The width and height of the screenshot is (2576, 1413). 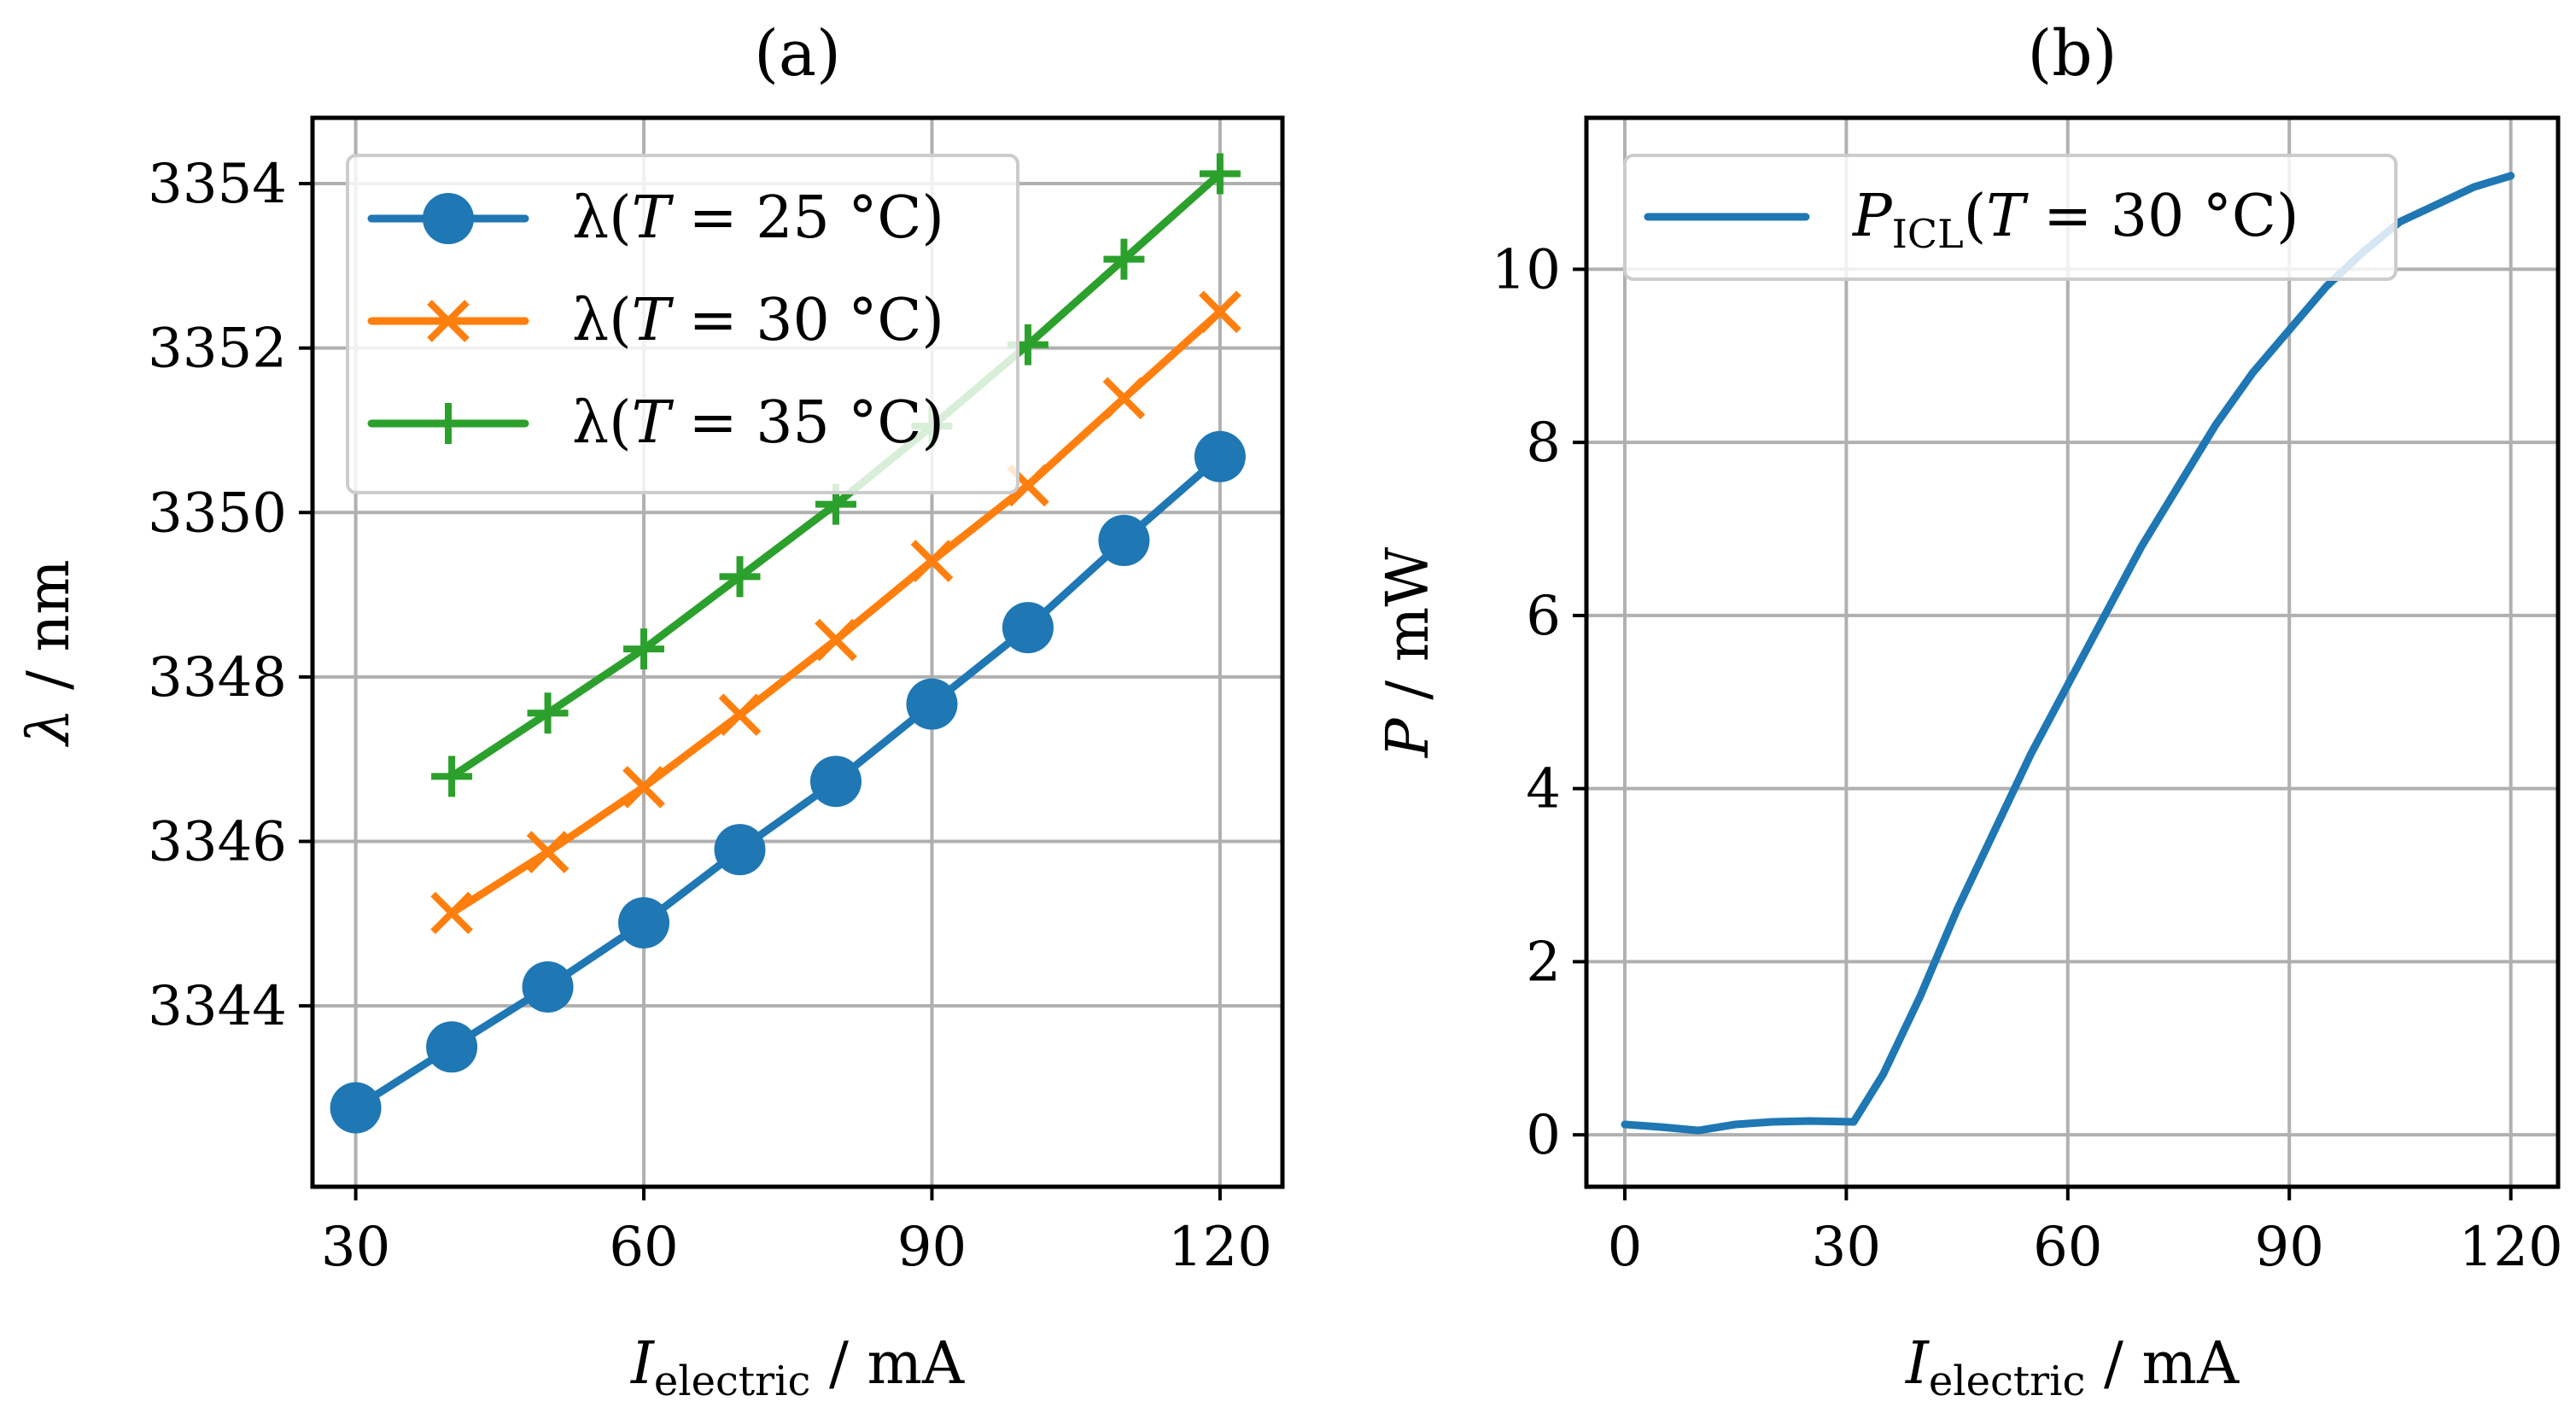 I want to click on x-tick-label: 0, so click(x=1625, y=1248).